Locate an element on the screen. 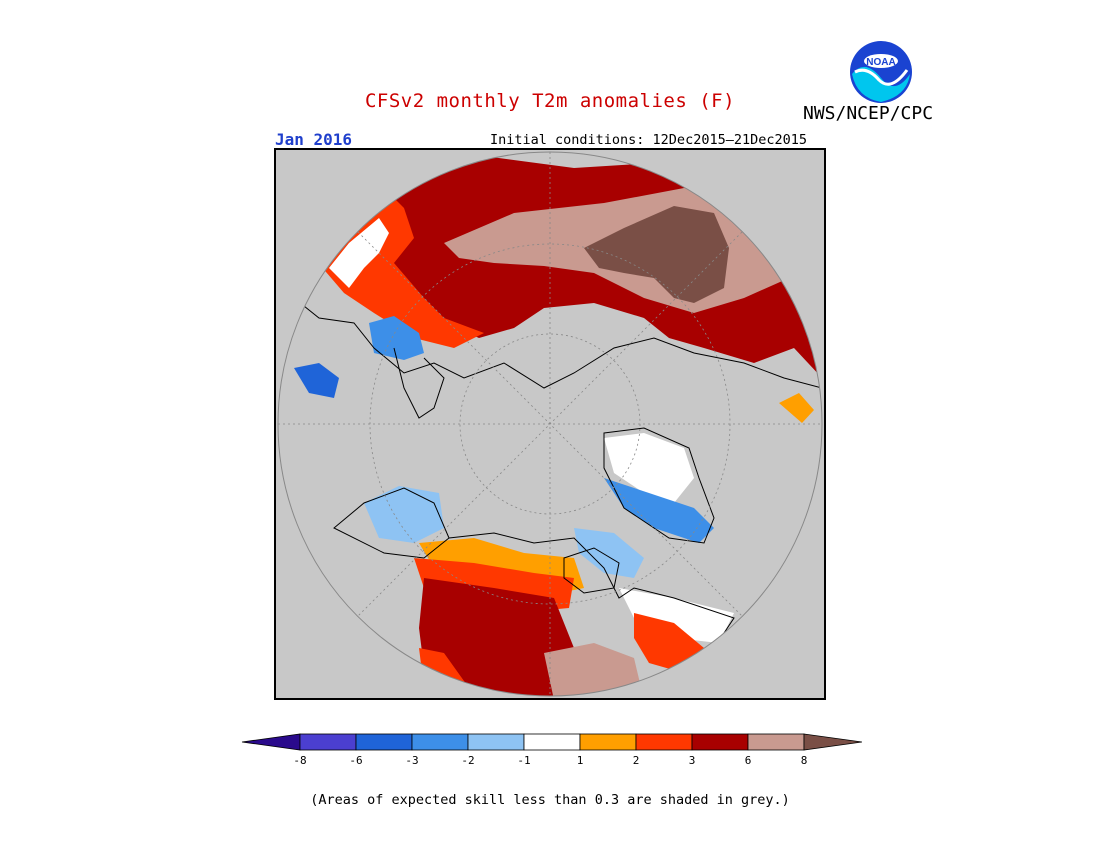 The height and width of the screenshot is (850, 1100). anomaly-region-labrador-warm is located at coordinates (669, 643).